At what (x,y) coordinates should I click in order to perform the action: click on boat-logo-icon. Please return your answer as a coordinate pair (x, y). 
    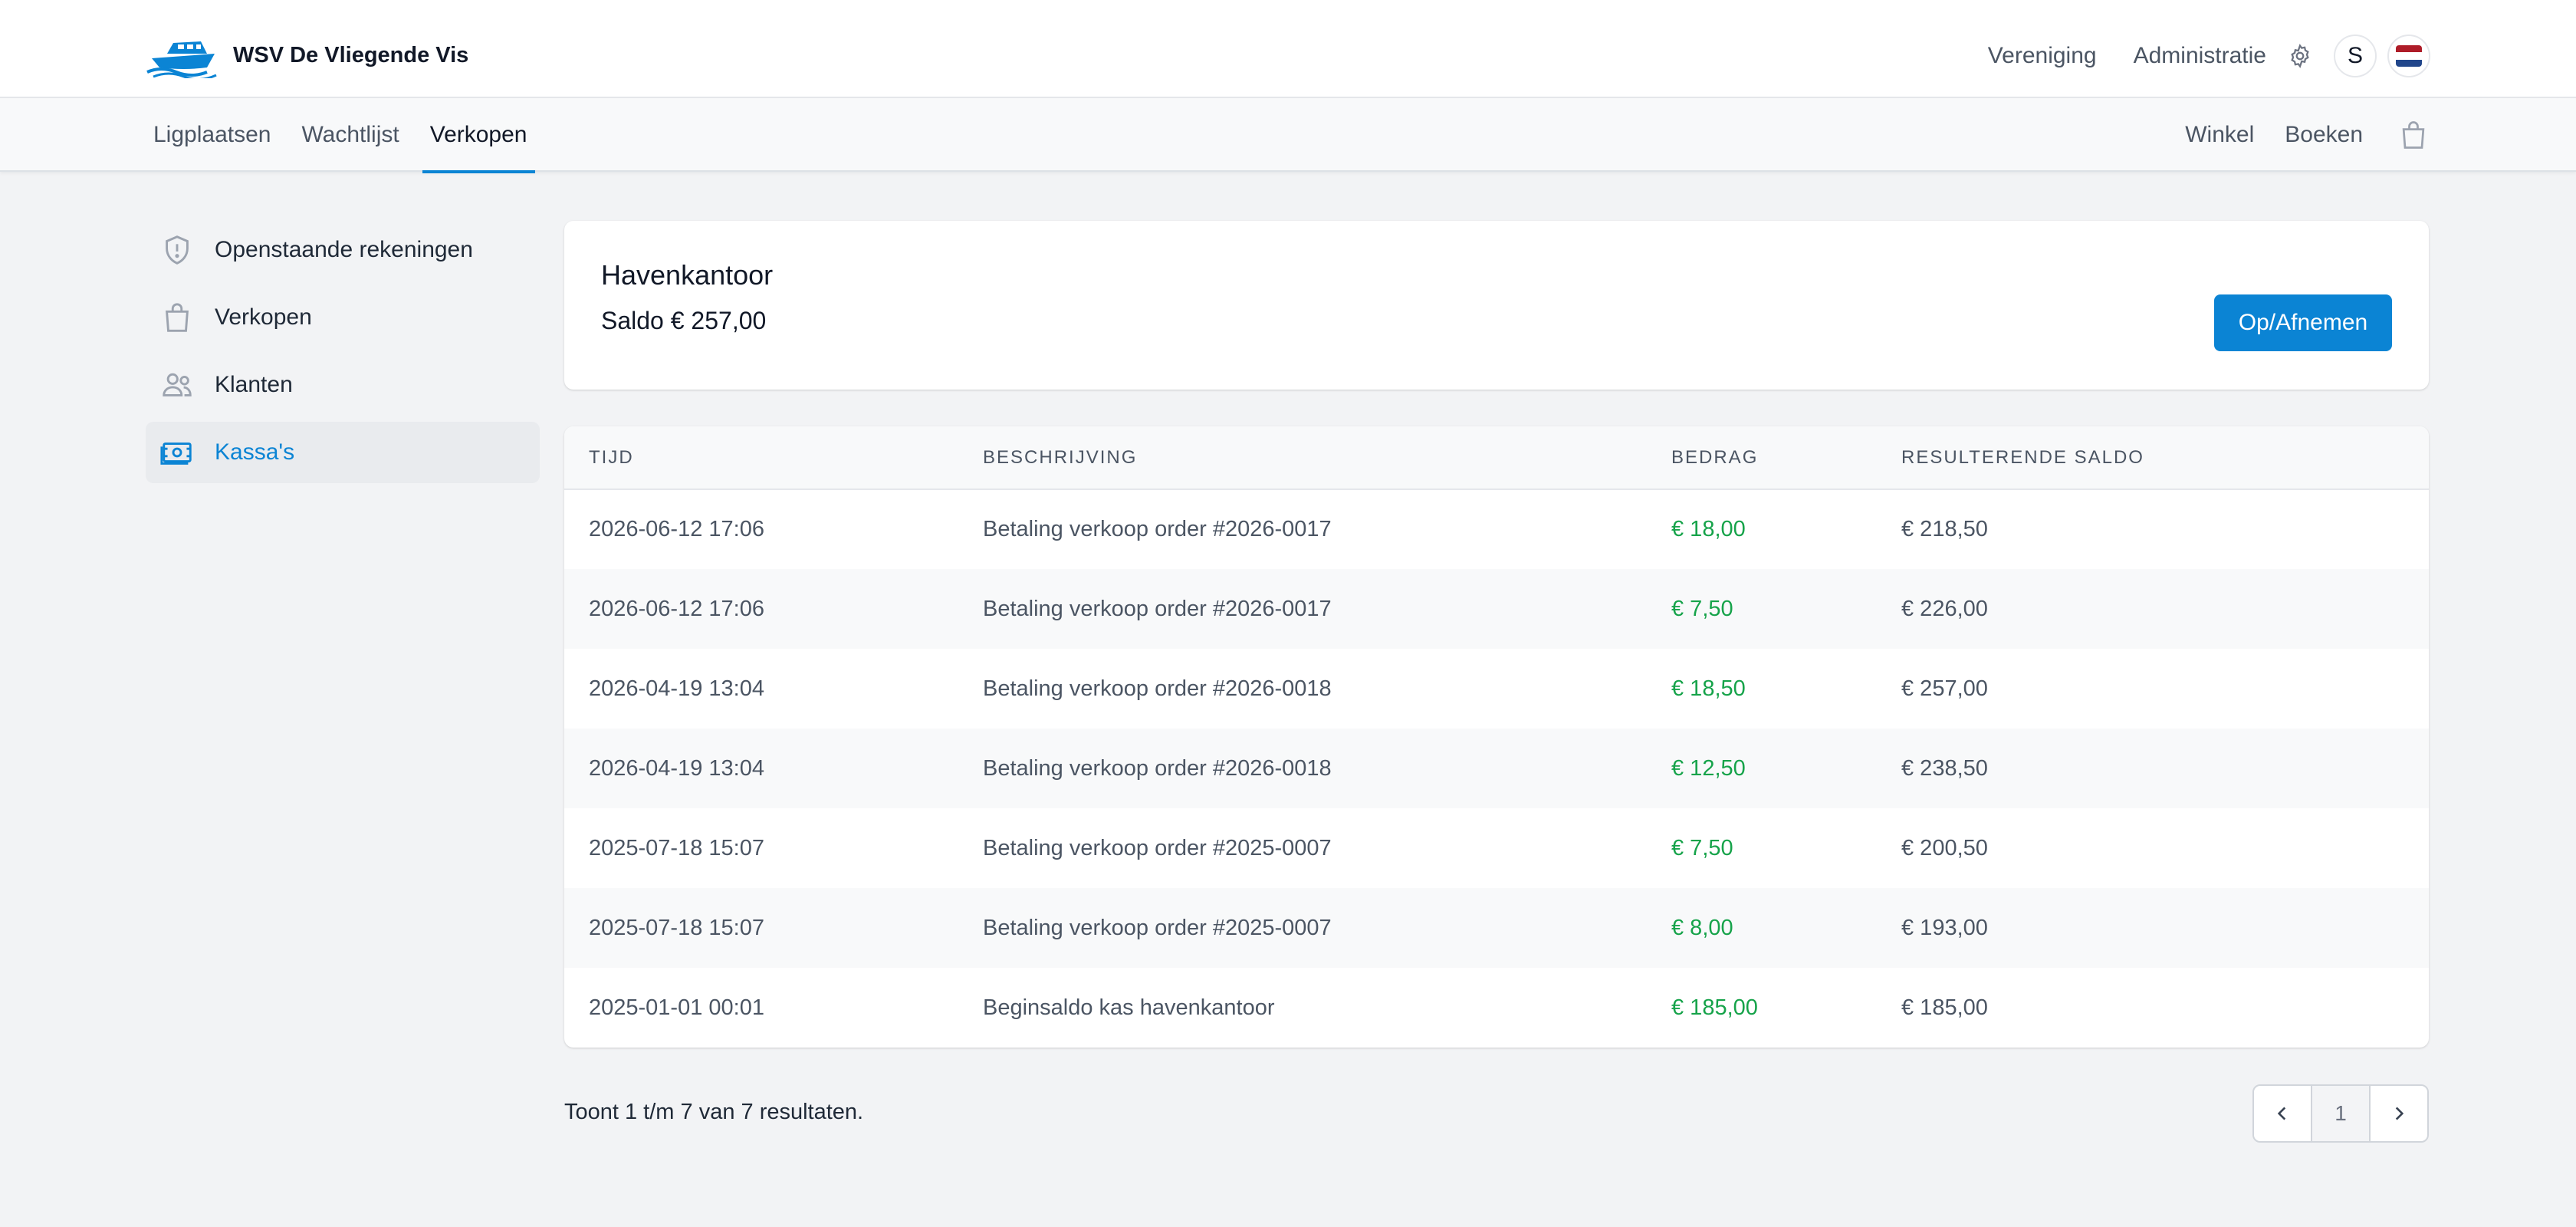
    Looking at the image, I should click on (182, 59).